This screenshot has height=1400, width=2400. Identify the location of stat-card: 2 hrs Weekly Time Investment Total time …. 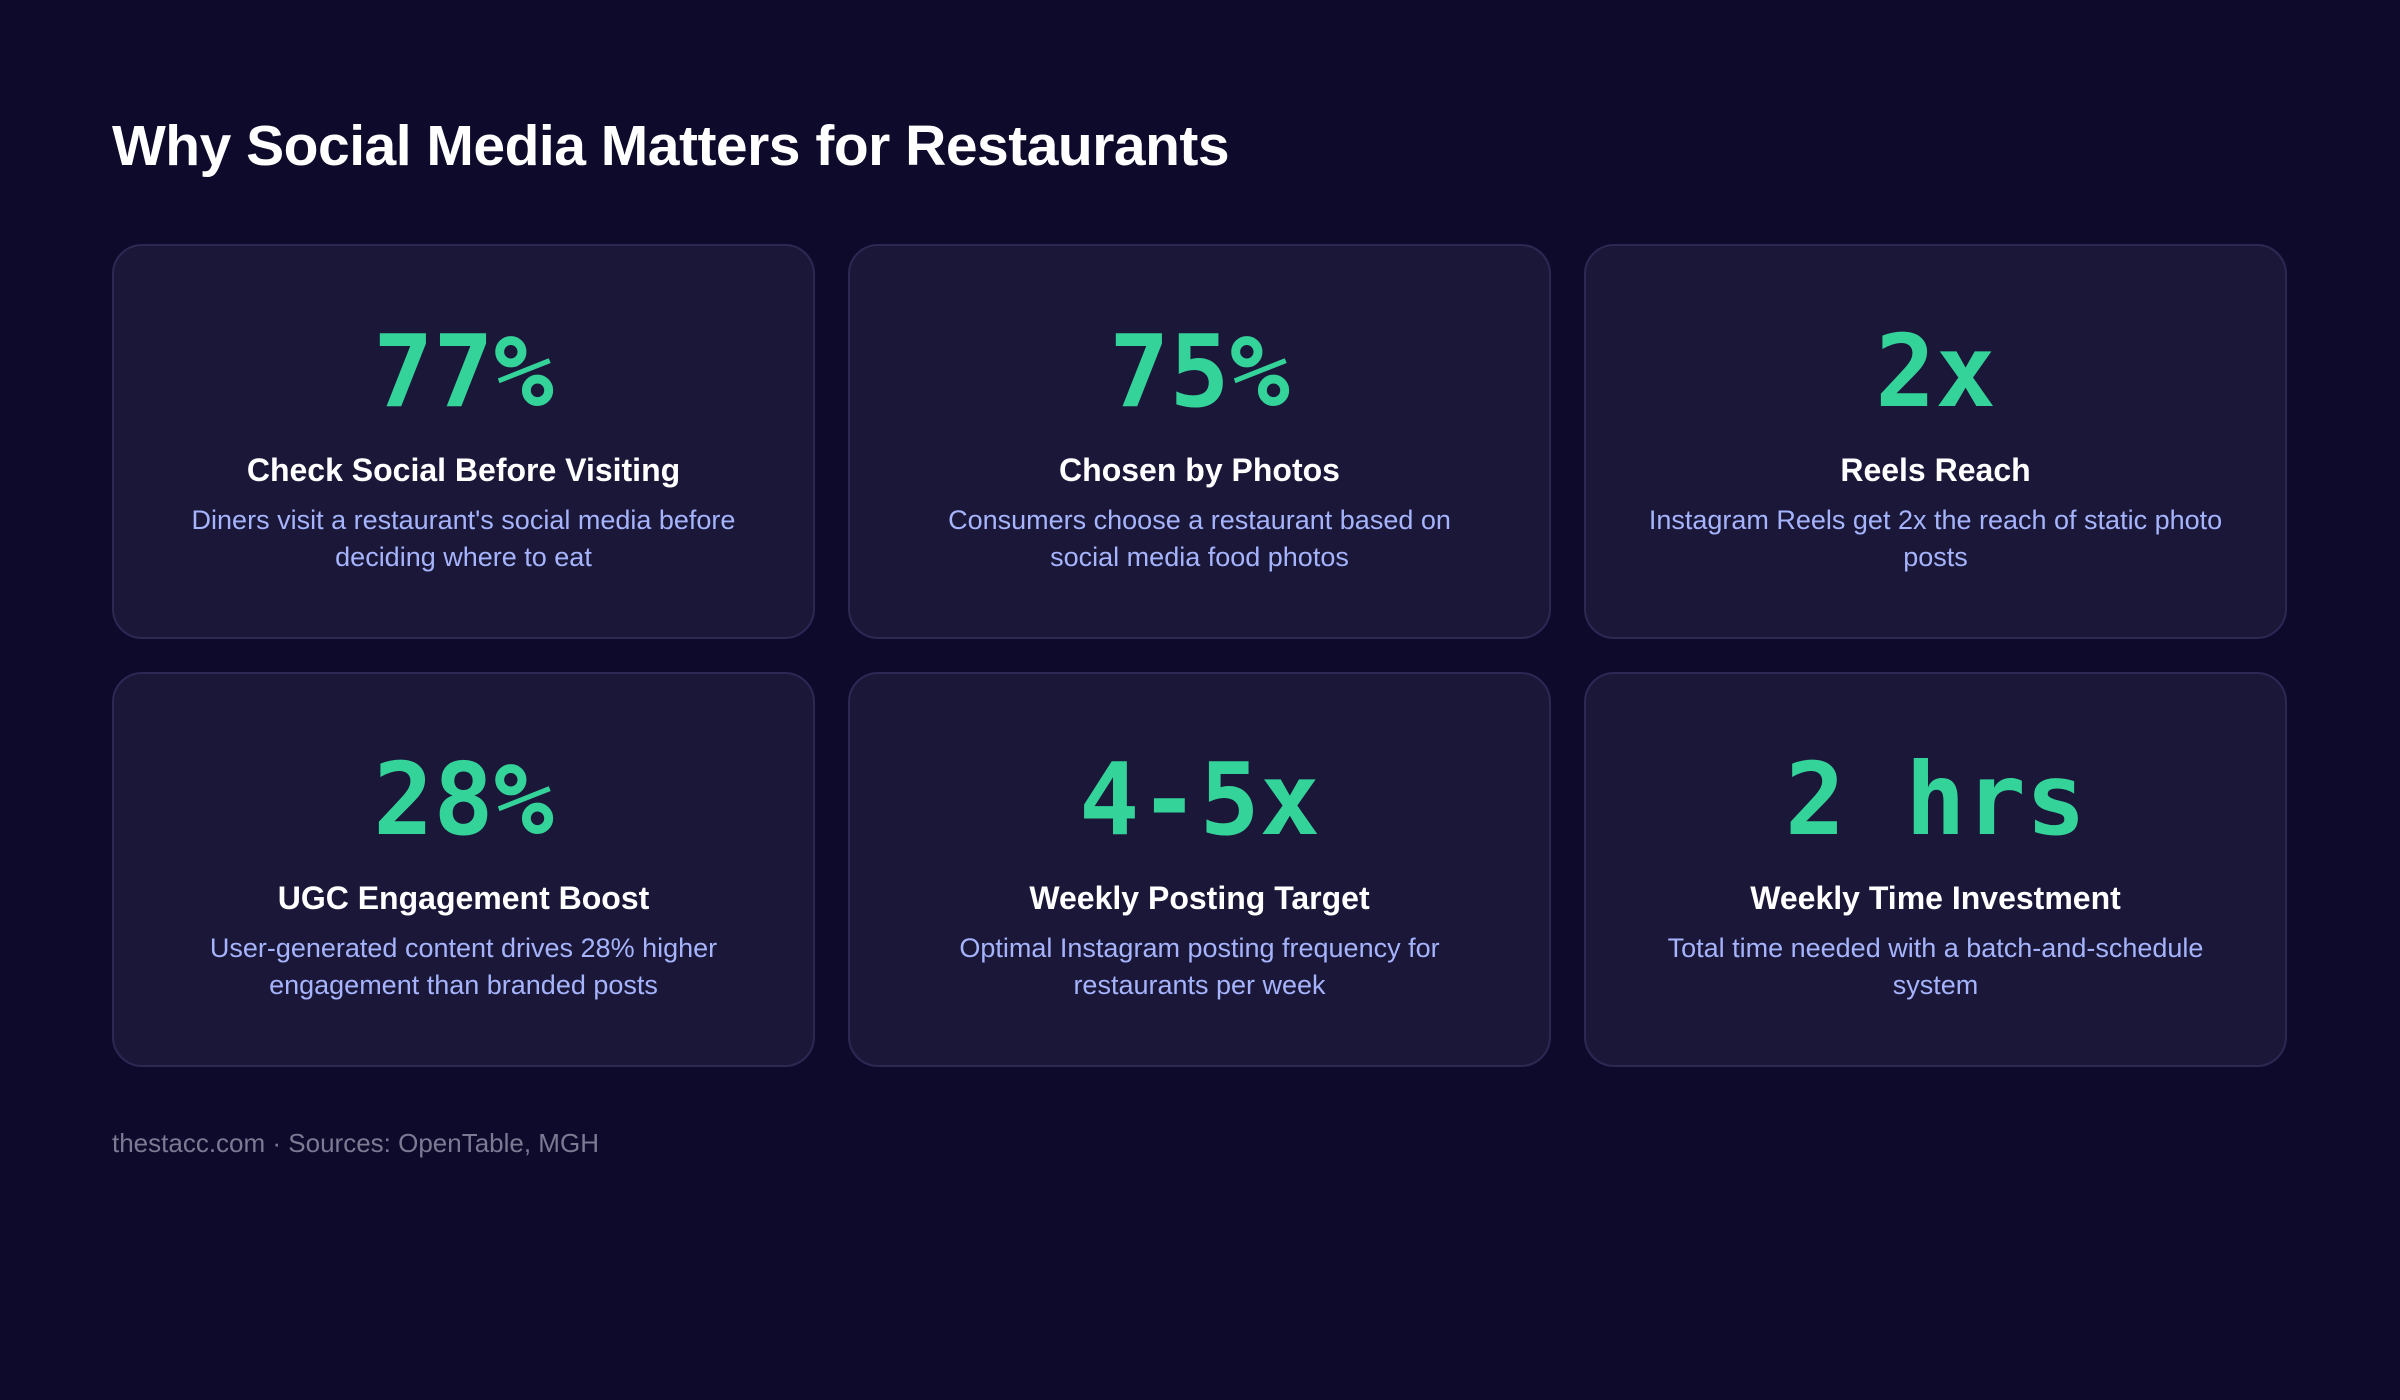
(1935, 869).